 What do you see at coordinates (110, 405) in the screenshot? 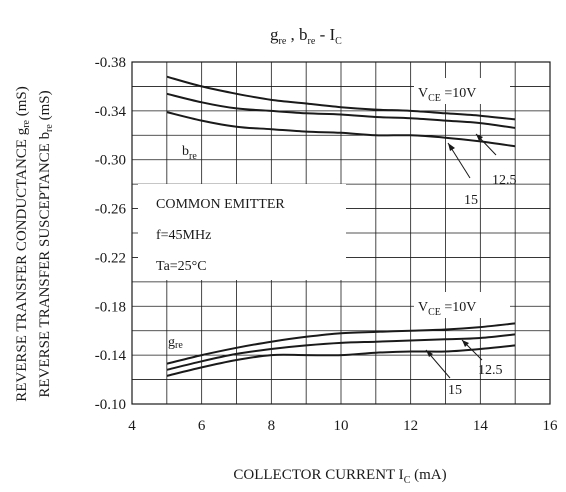
I see `y-tick-label: -0.10` at bounding box center [110, 405].